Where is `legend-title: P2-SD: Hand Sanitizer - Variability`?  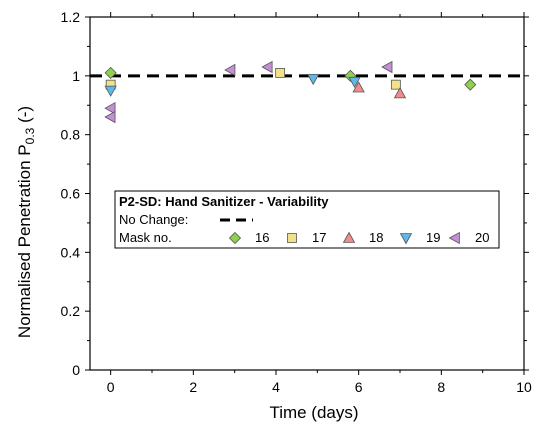 legend-title: P2-SD: Hand Sanitizer - Variability is located at coordinates (224, 201).